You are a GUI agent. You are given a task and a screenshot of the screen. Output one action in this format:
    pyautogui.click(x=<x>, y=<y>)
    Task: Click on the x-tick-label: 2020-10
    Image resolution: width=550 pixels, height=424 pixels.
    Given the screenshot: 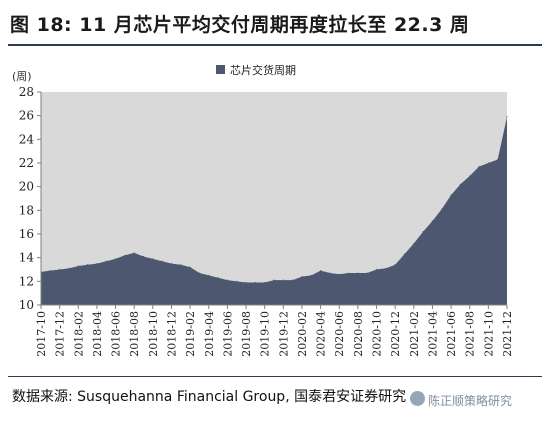 What is the action you would take?
    pyautogui.click(x=377, y=334)
    